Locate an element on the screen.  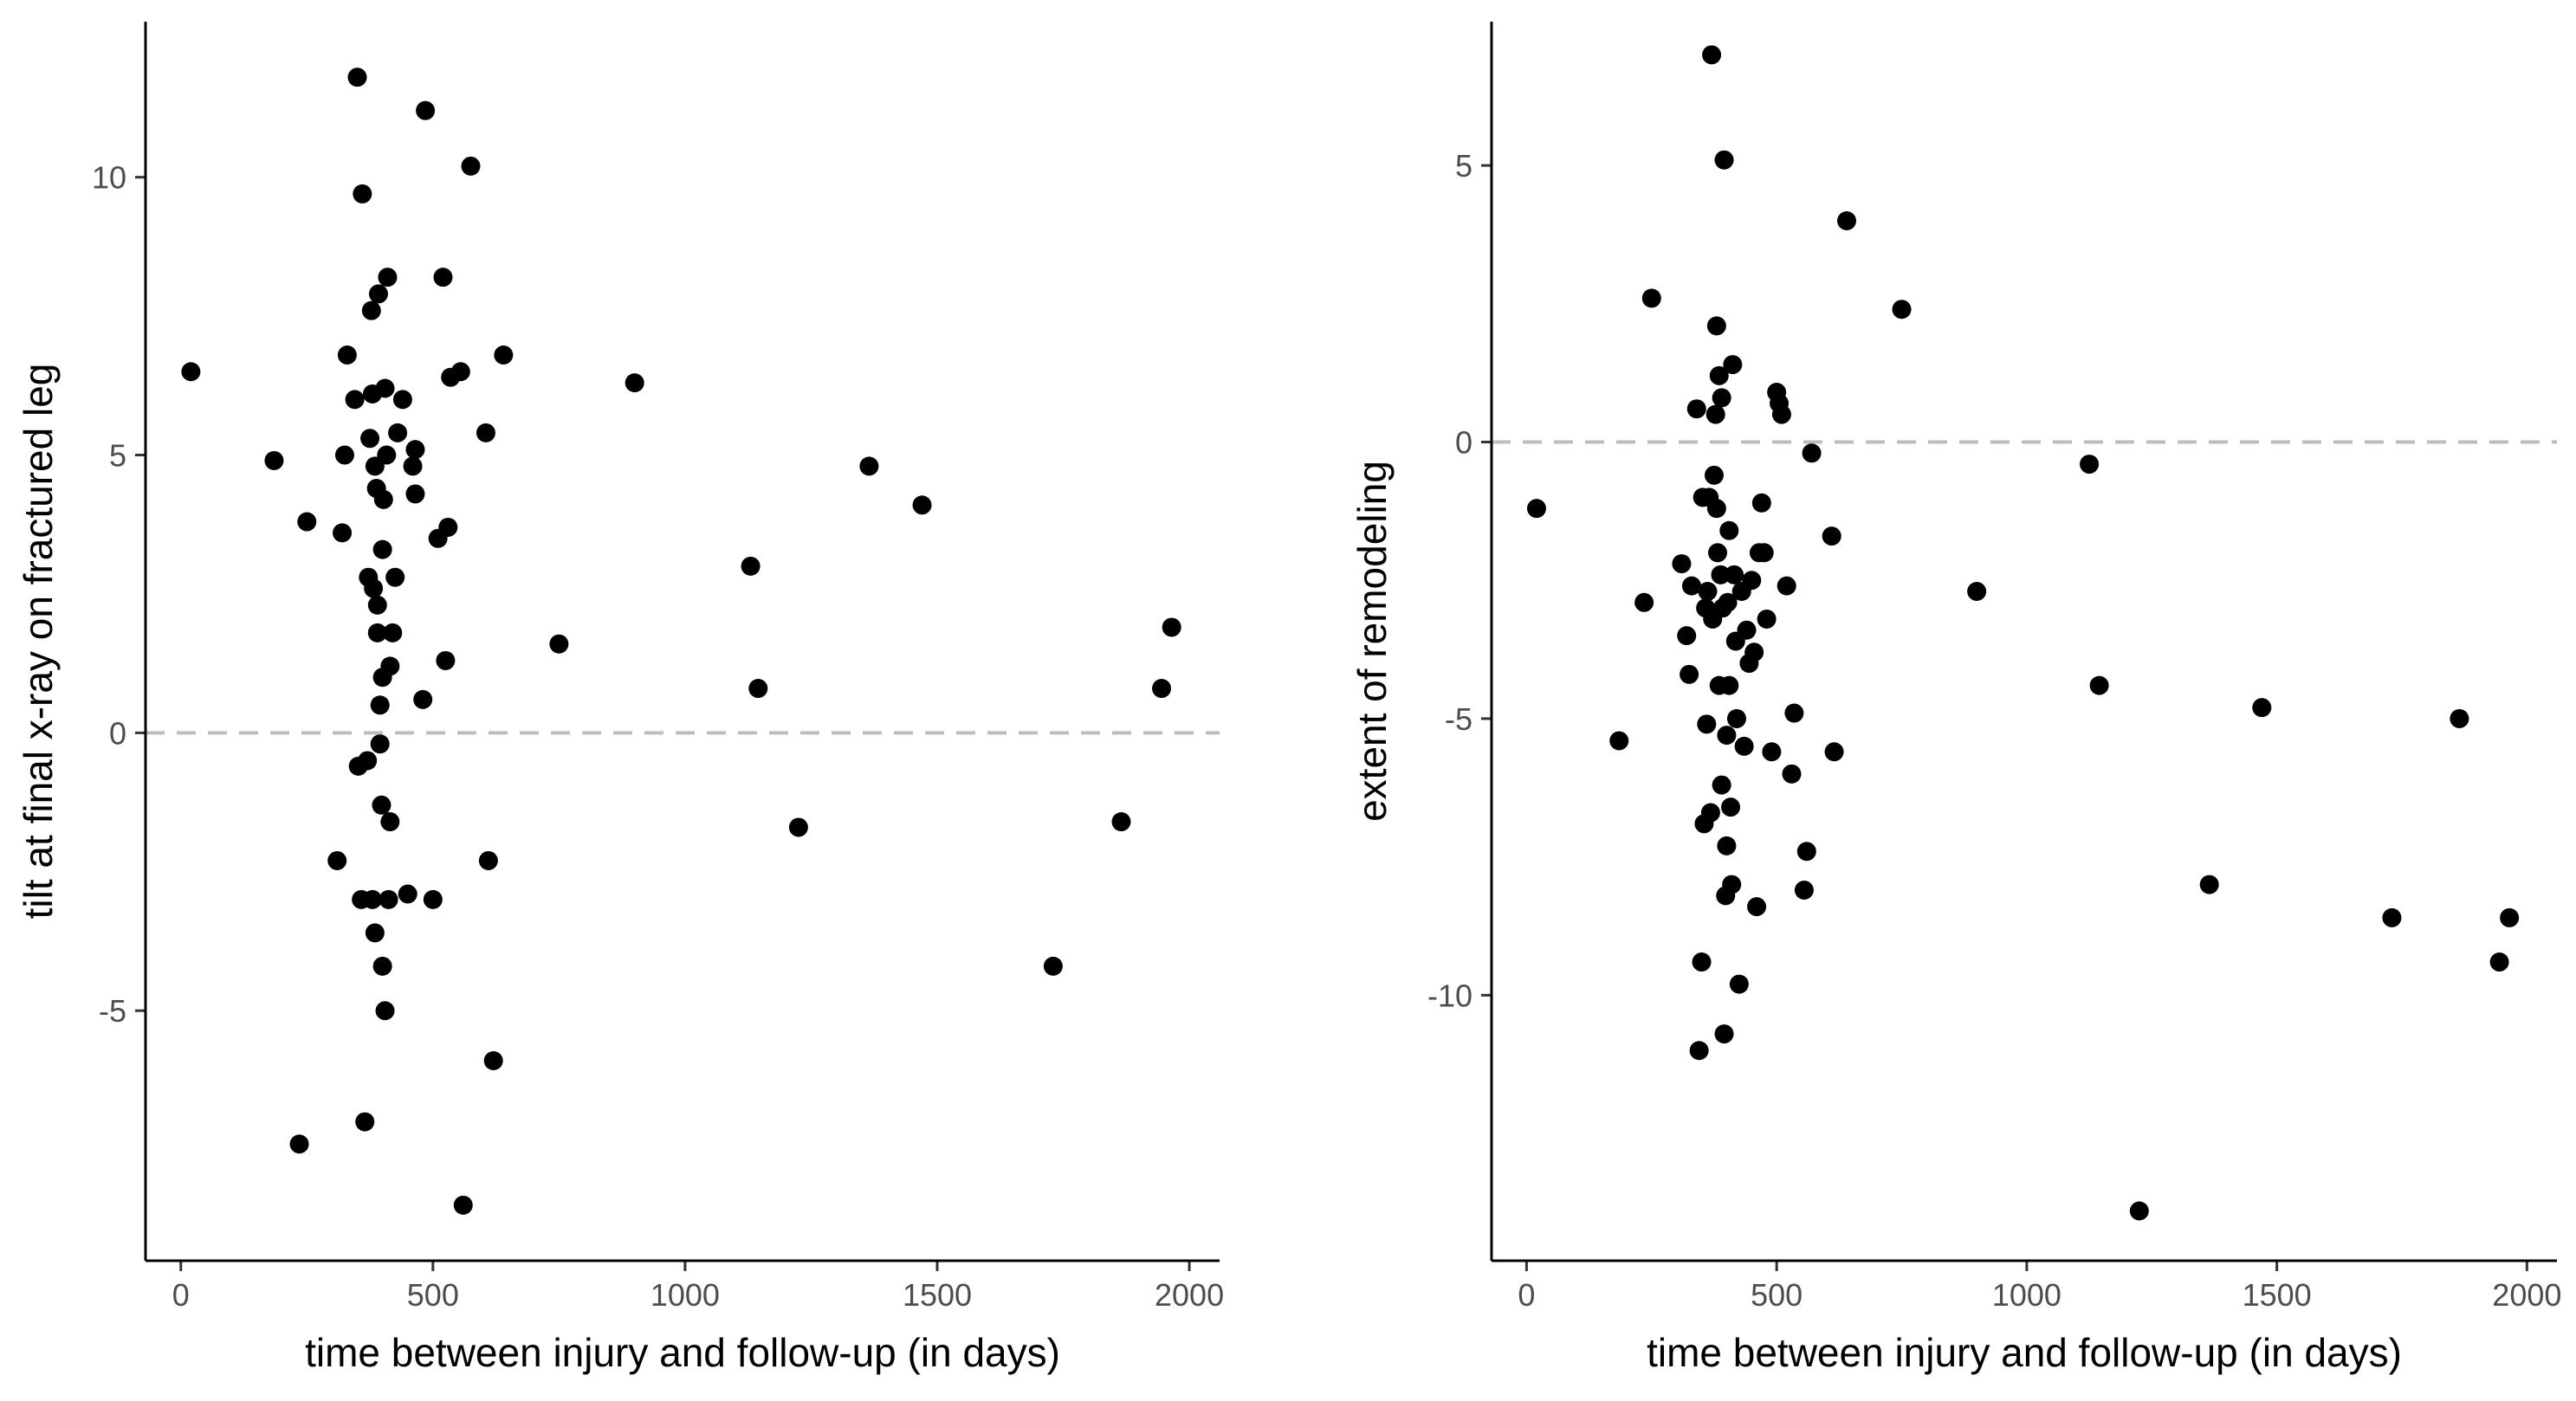
y-tick-label: -10 is located at coordinates (1449, 995).